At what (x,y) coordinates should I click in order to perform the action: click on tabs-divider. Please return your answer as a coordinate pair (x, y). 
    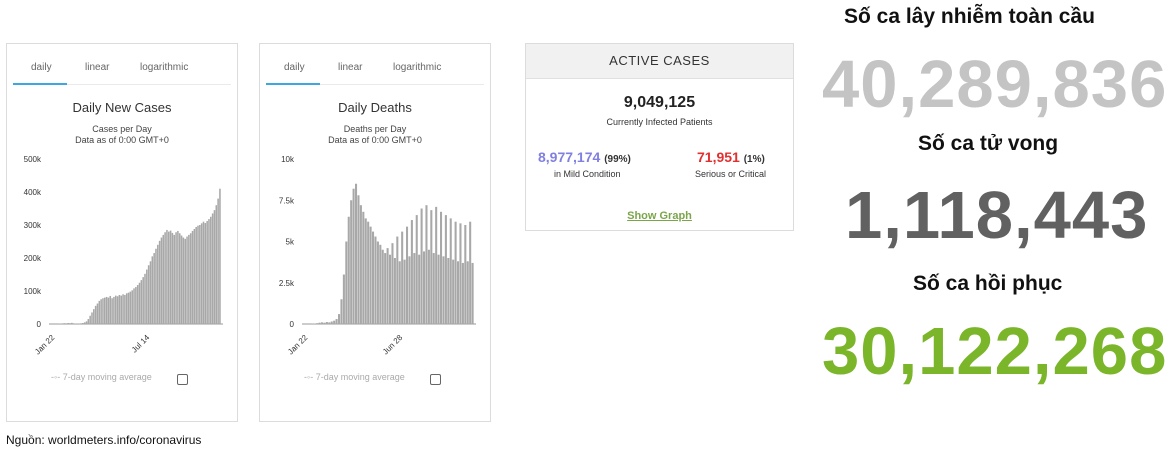
    Looking at the image, I should click on (122, 84).